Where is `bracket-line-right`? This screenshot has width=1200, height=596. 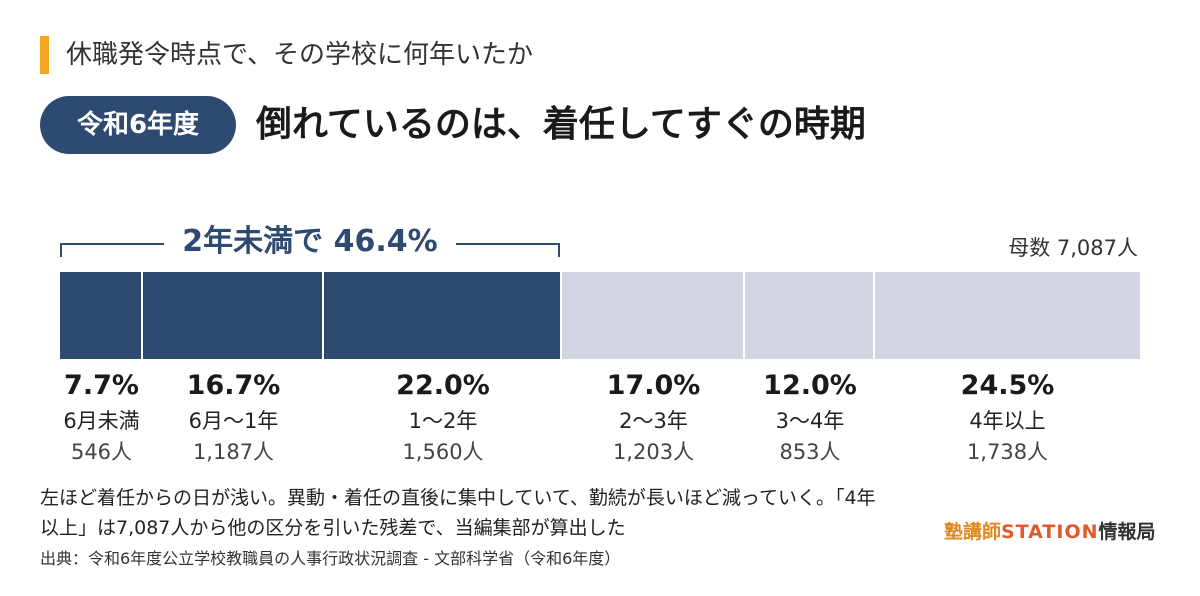
bracket-line-right is located at coordinates (508, 244).